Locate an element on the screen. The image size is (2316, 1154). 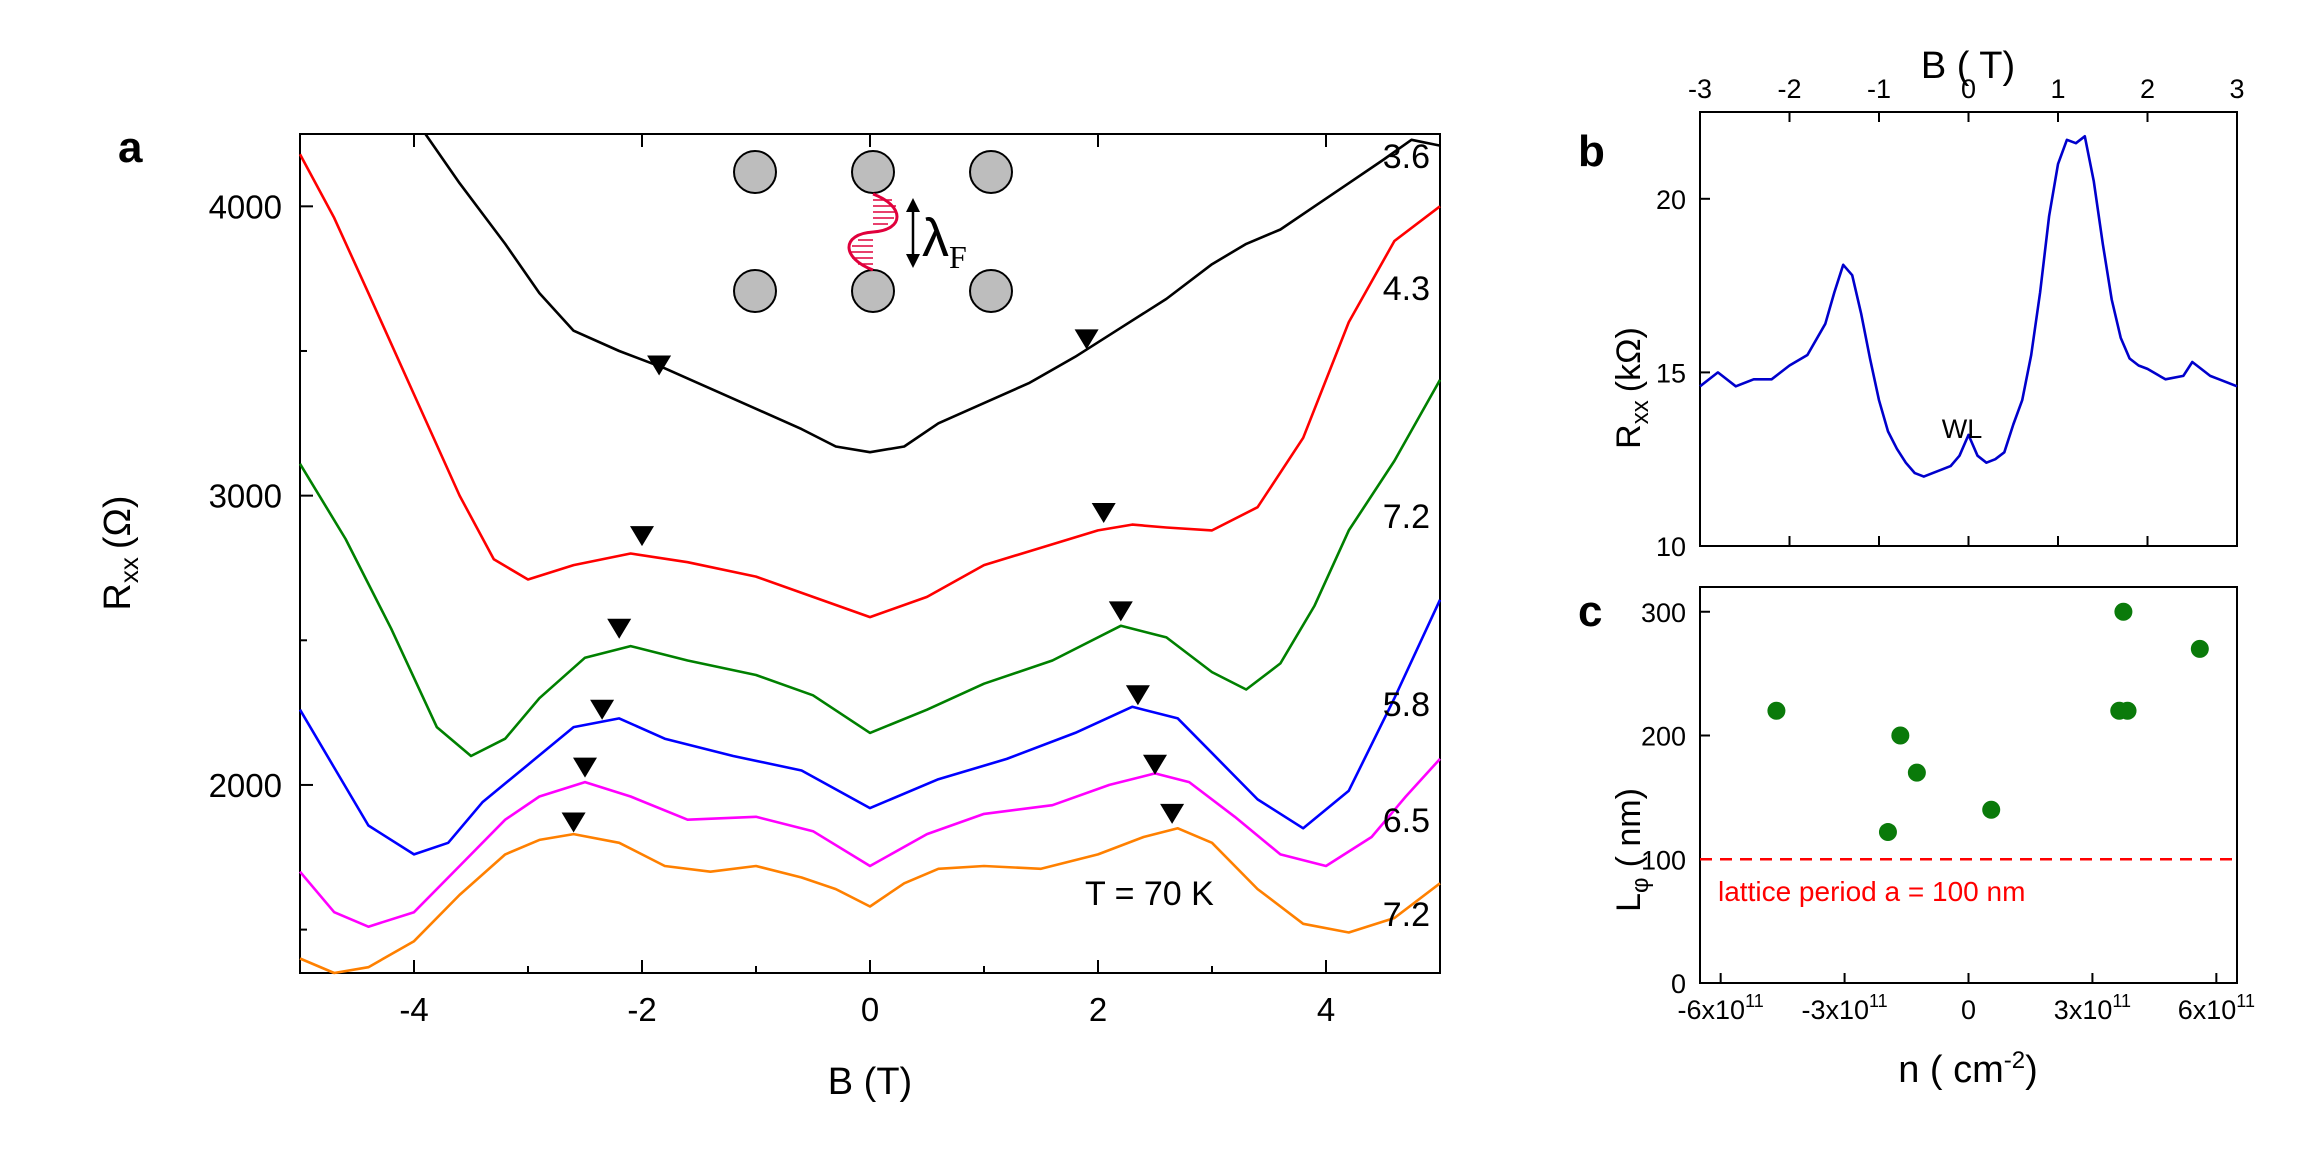
curve-label-a: 3.6 is located at coordinates (1406, 157).